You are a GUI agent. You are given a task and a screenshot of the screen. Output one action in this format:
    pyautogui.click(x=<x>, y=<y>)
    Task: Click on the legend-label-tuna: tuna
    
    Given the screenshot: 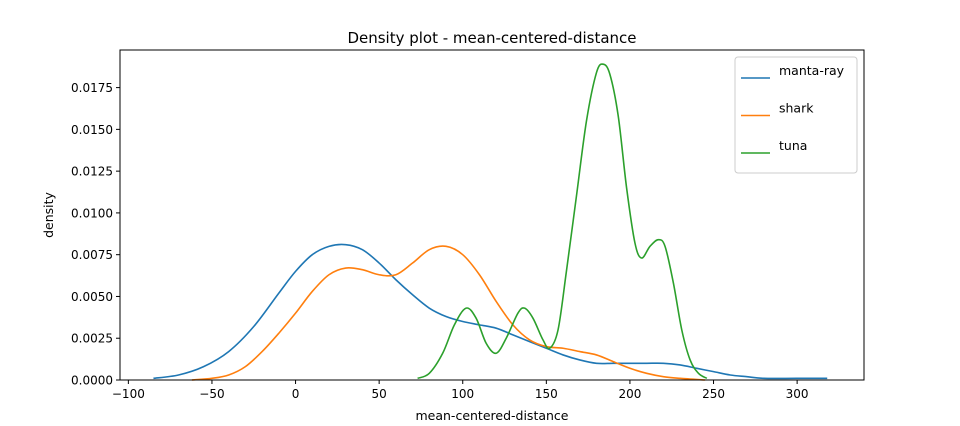 What is the action you would take?
    pyautogui.click(x=793, y=145)
    